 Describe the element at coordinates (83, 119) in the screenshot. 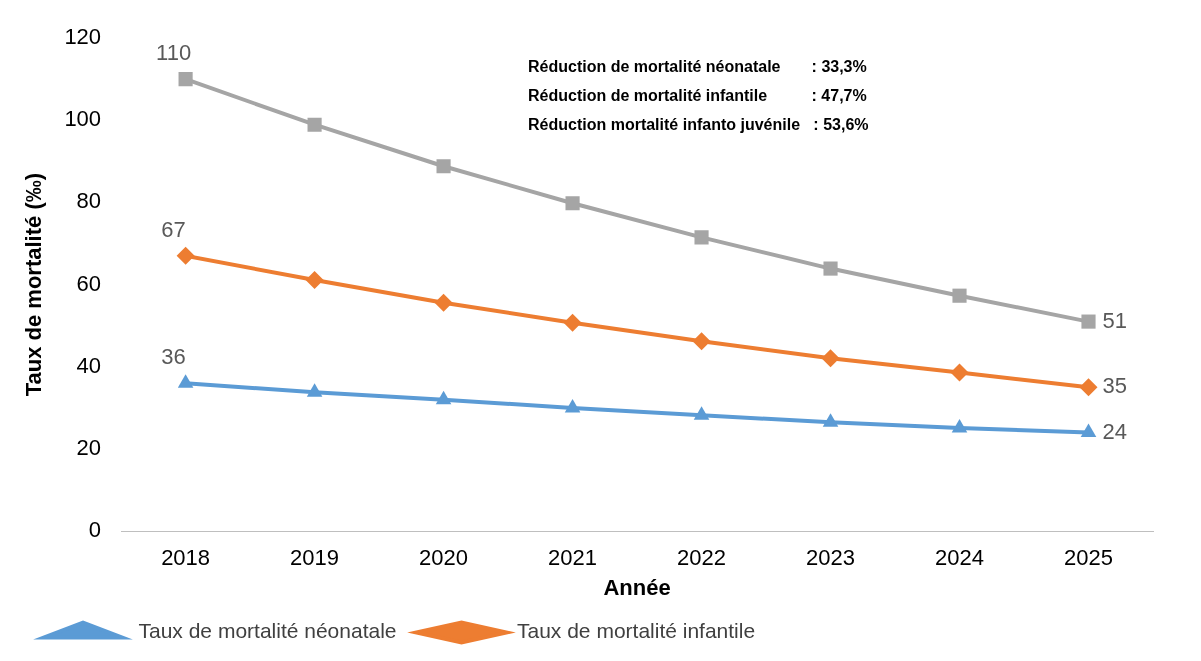

I see `y-tick-label: 100` at that location.